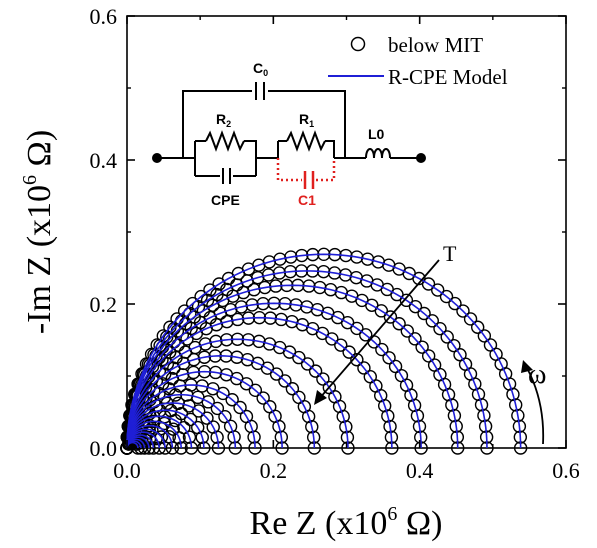 The height and width of the screenshot is (548, 597). Describe the element at coordinates (448, 77) in the screenshot. I see `legend-label-fit: R-CPE Model` at that location.